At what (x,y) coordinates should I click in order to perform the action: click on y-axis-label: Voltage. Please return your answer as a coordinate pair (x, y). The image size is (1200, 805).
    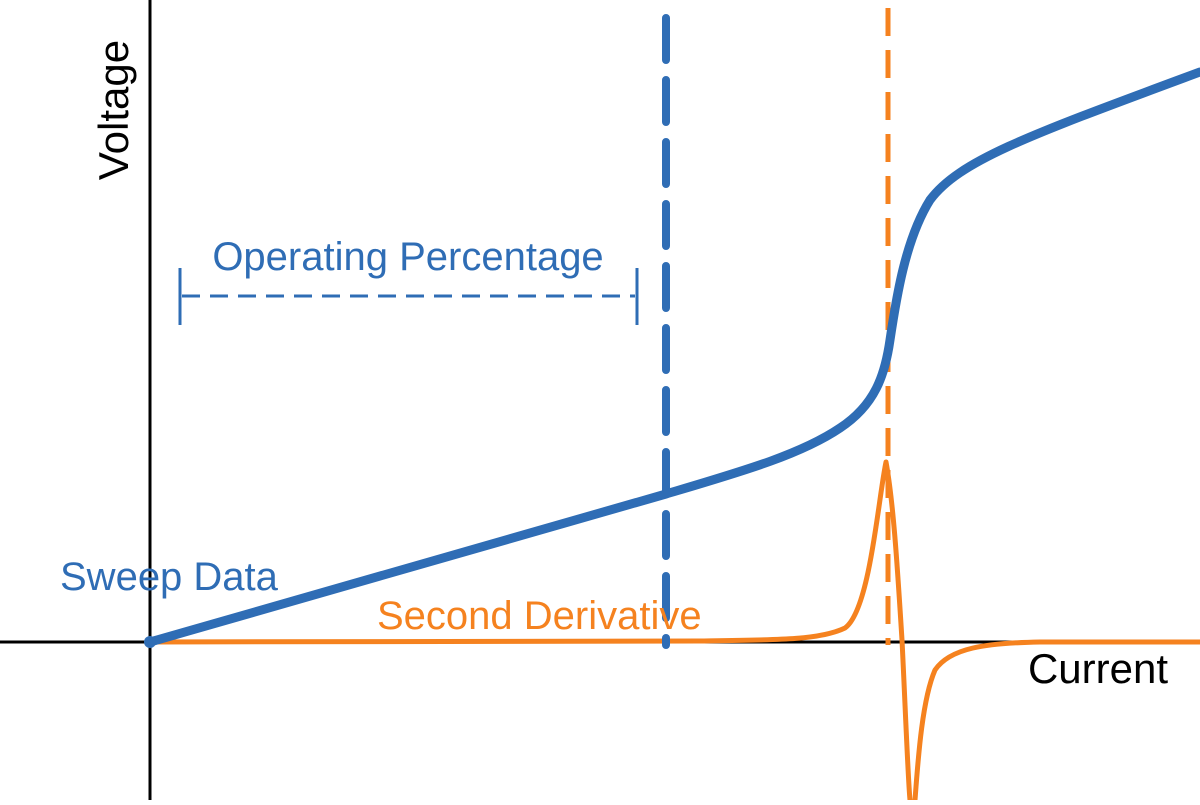
    Looking at the image, I should click on (113, 110).